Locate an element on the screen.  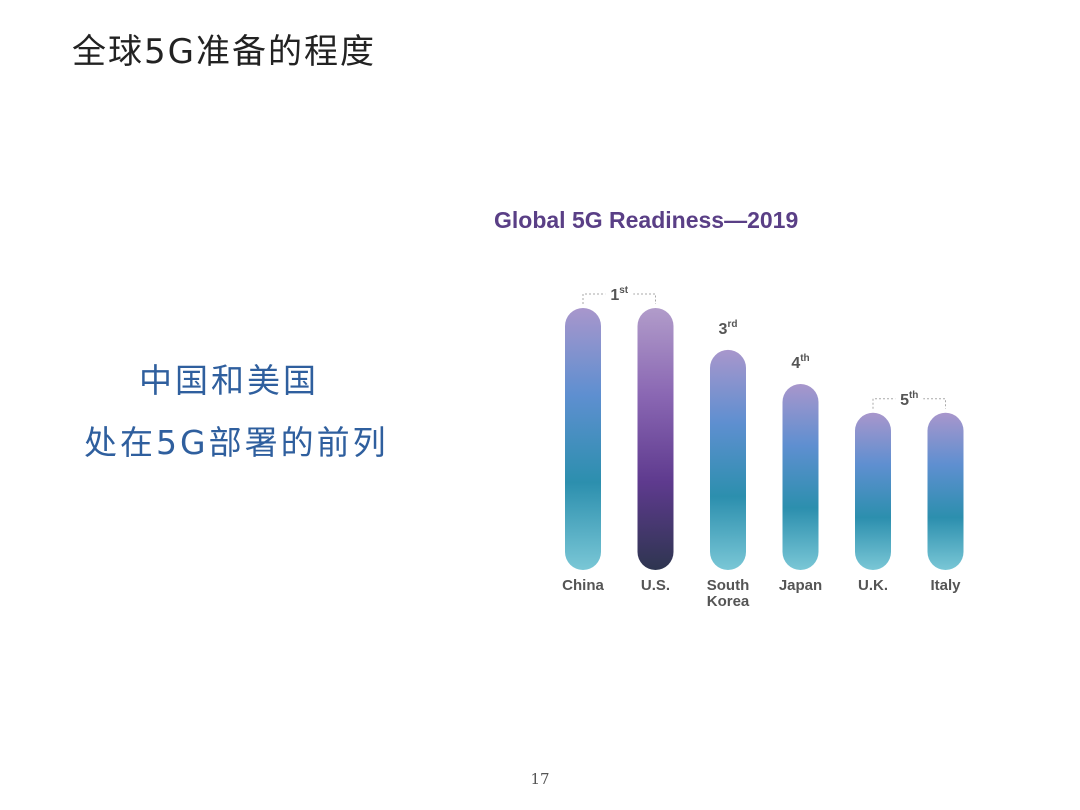
bar-south-korea is located at coordinates (728, 459).